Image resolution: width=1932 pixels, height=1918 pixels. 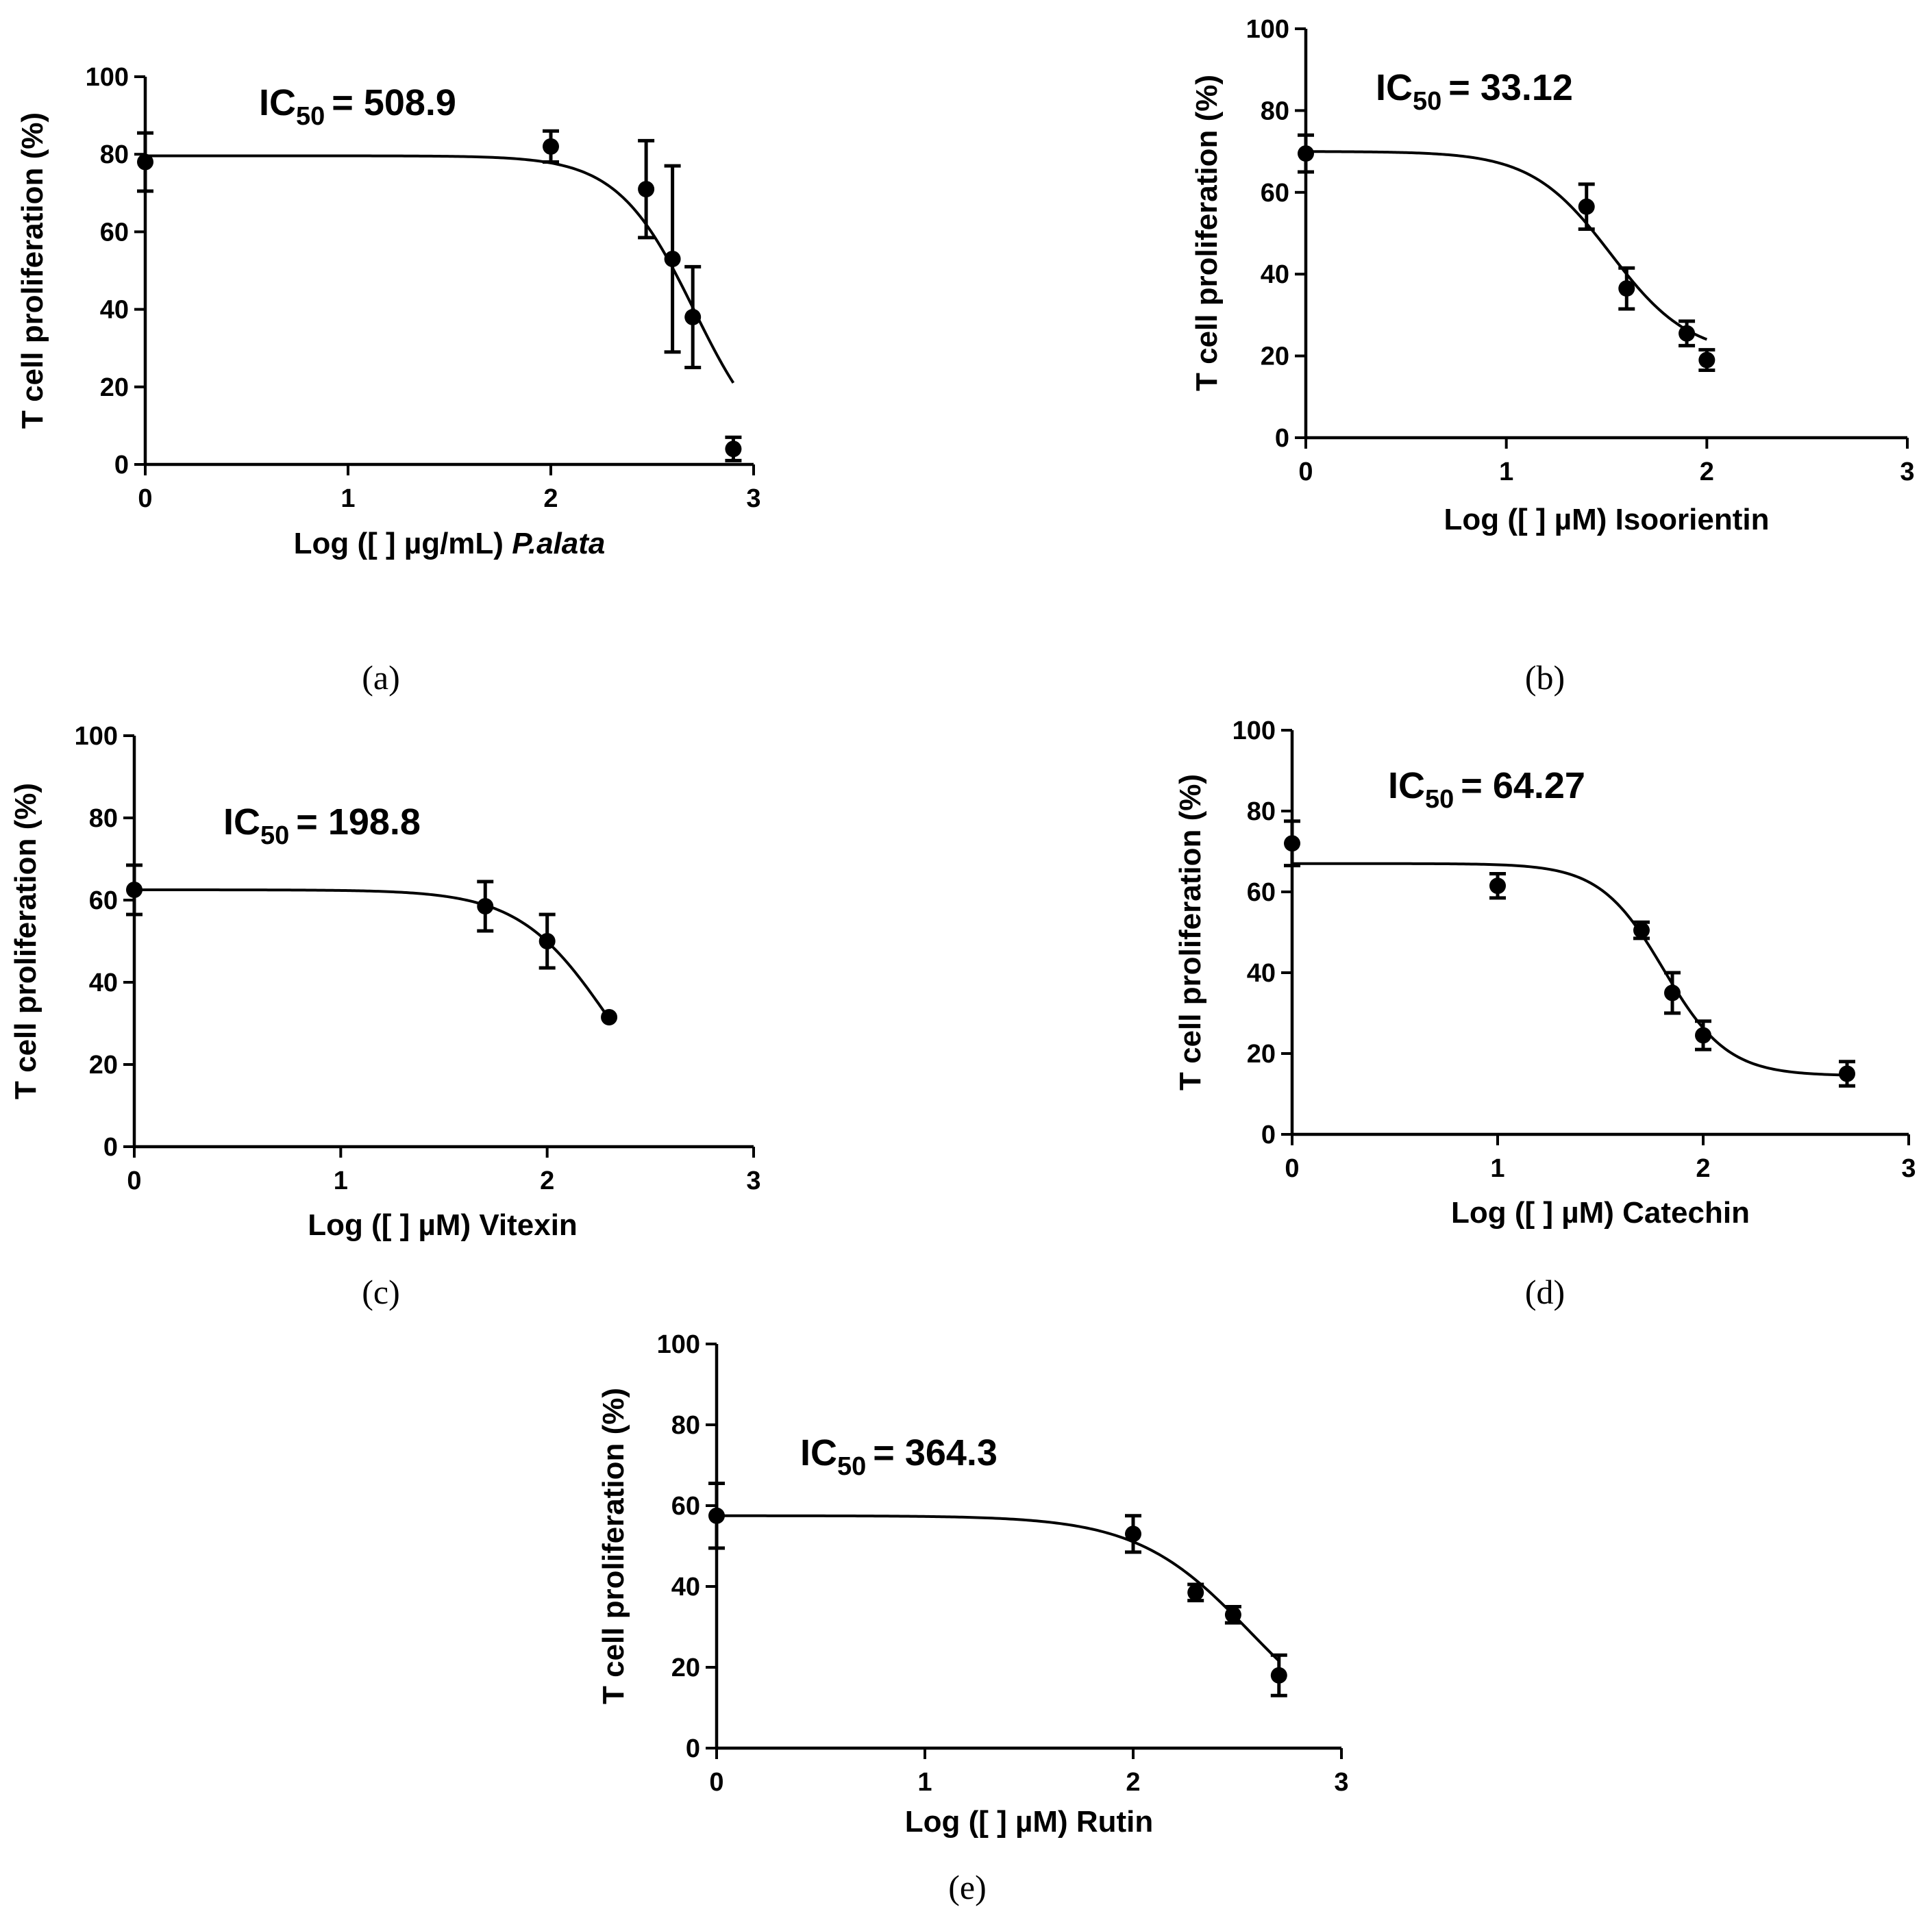 I want to click on ic50-annotation: IC50 = 64.27, so click(x=1486, y=790).